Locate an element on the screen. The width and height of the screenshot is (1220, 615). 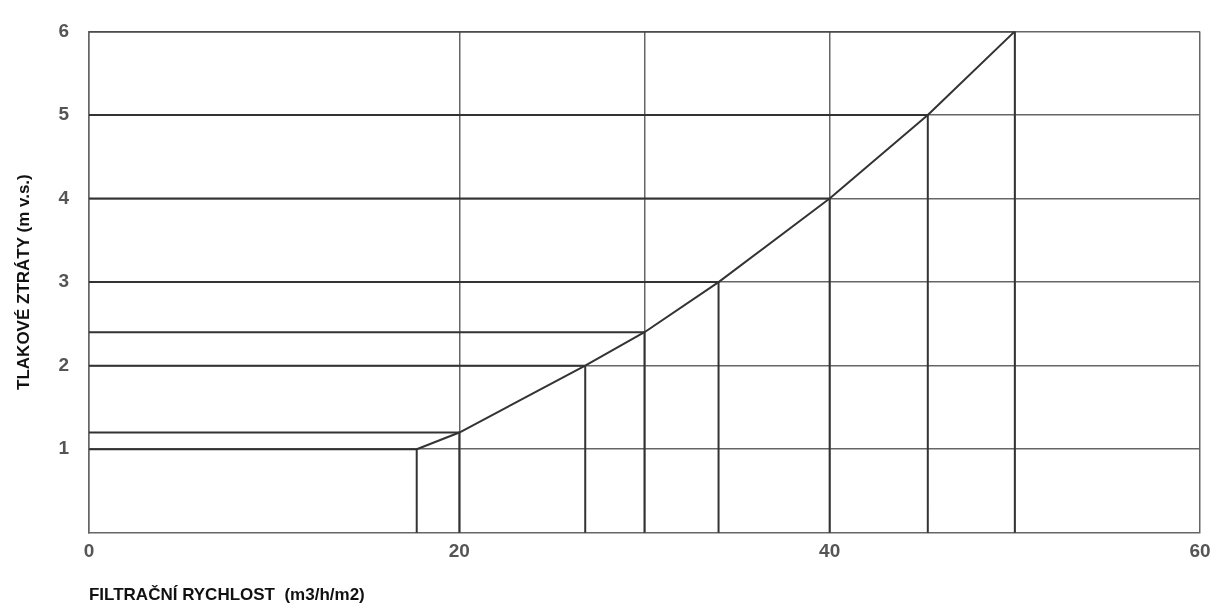
x-axis-title: FILTRAČNÍ RYCHLOST (m3/h/m2) is located at coordinates (226, 595).